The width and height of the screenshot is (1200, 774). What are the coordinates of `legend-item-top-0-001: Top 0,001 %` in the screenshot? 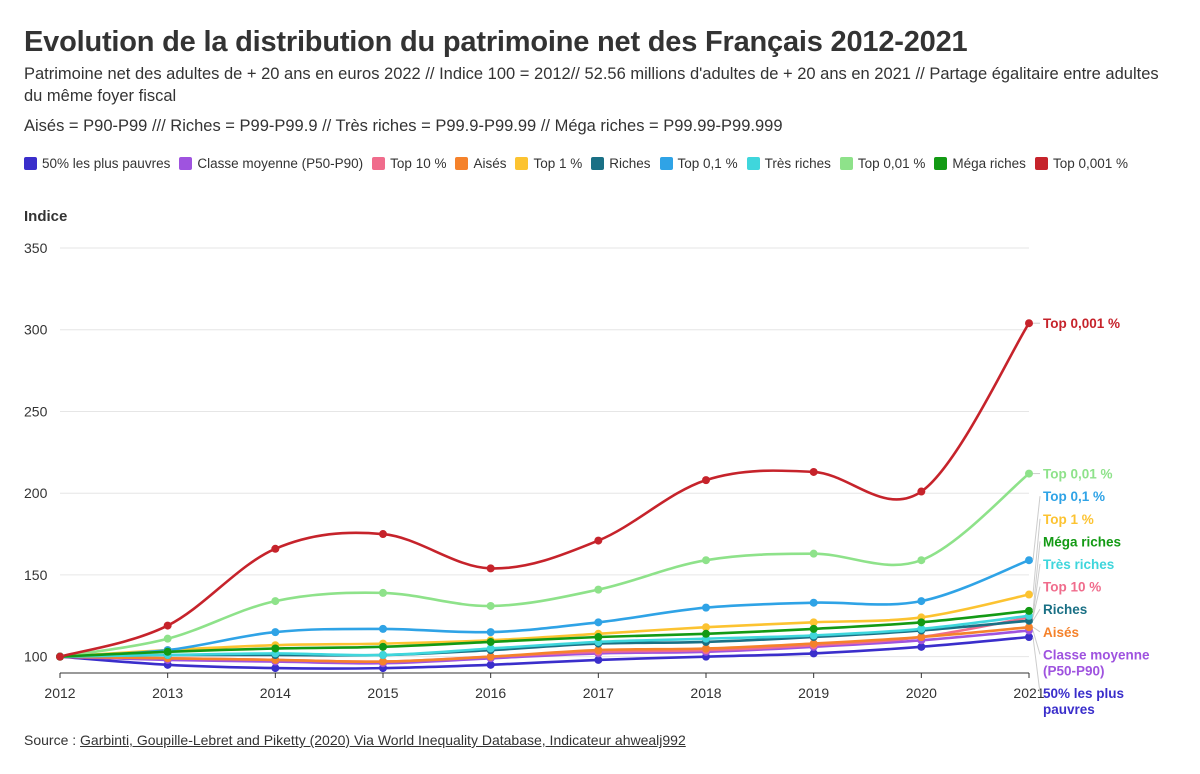 It's located at (1081, 163).